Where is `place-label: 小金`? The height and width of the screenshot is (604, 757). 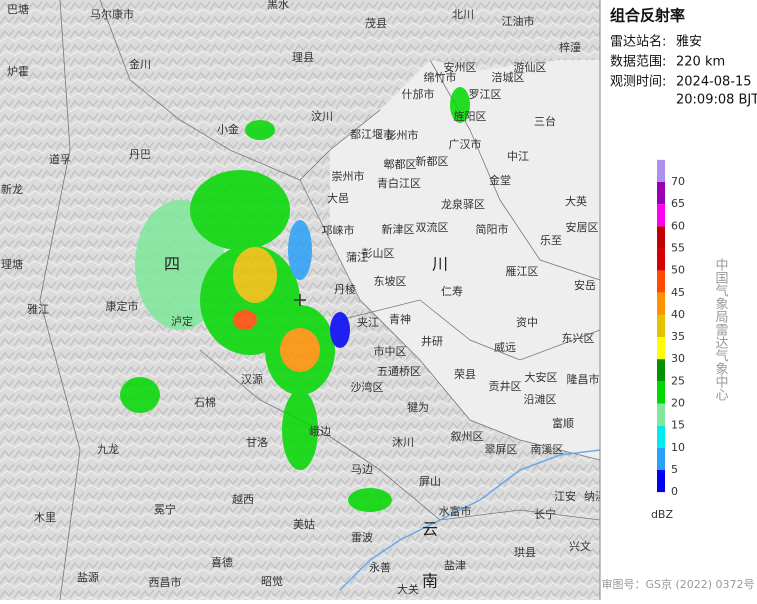
place-label: 小金 is located at coordinates (228, 129).